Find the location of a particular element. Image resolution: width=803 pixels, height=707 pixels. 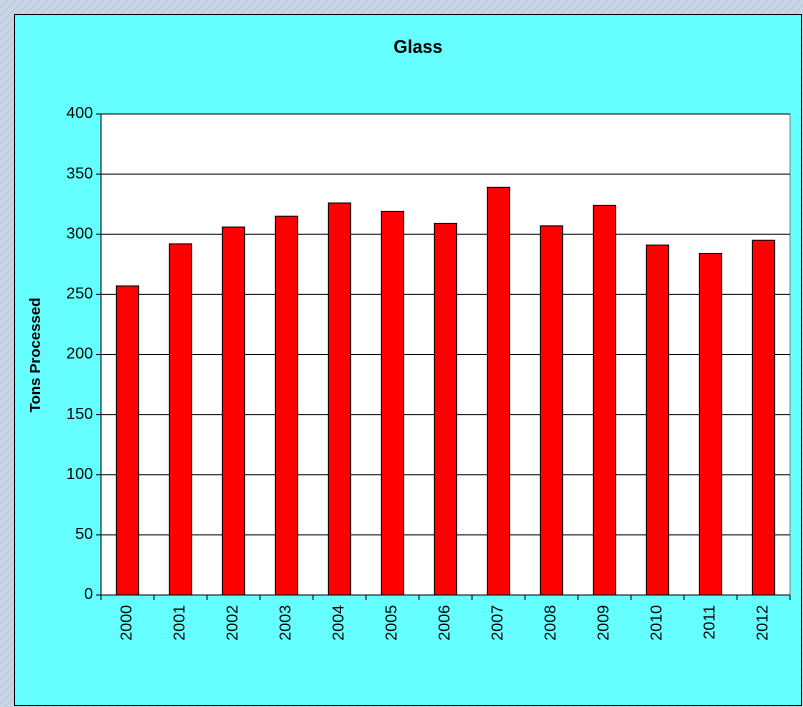

x-tick-label: 2006 is located at coordinates (445, 623).